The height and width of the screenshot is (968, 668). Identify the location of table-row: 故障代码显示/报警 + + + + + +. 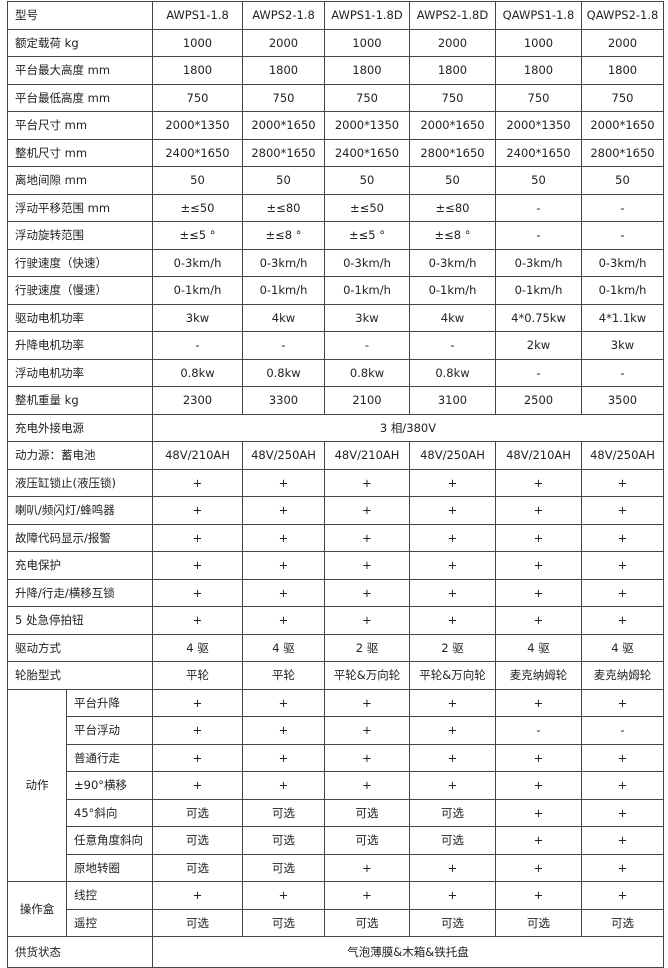
(335, 537).